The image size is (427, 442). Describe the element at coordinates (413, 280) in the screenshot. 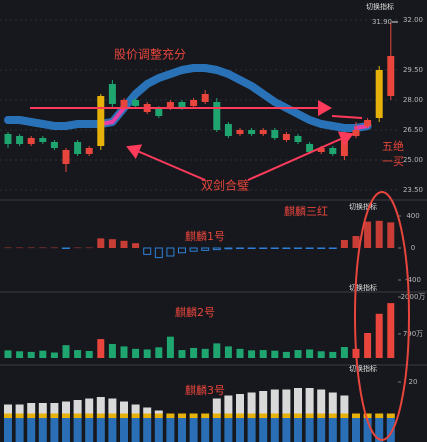

I see `y-tick-label: -400` at that location.